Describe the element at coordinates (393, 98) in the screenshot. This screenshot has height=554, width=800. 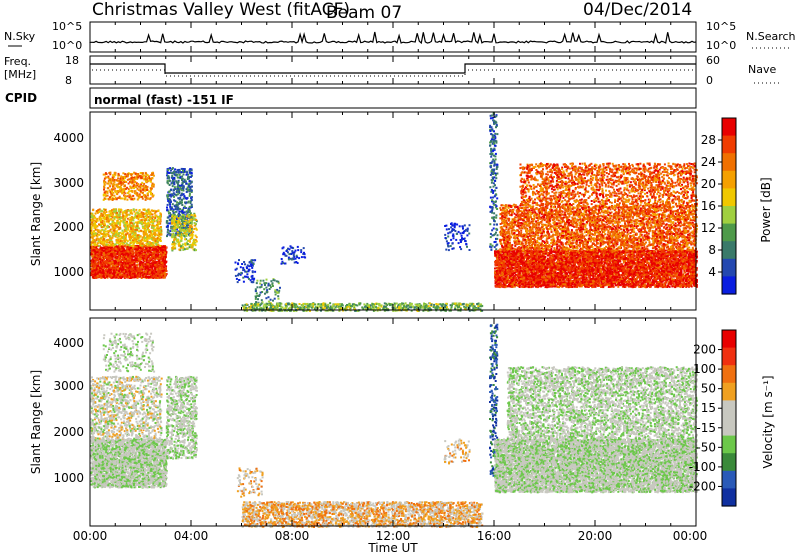
I see `cpid-frame` at that location.